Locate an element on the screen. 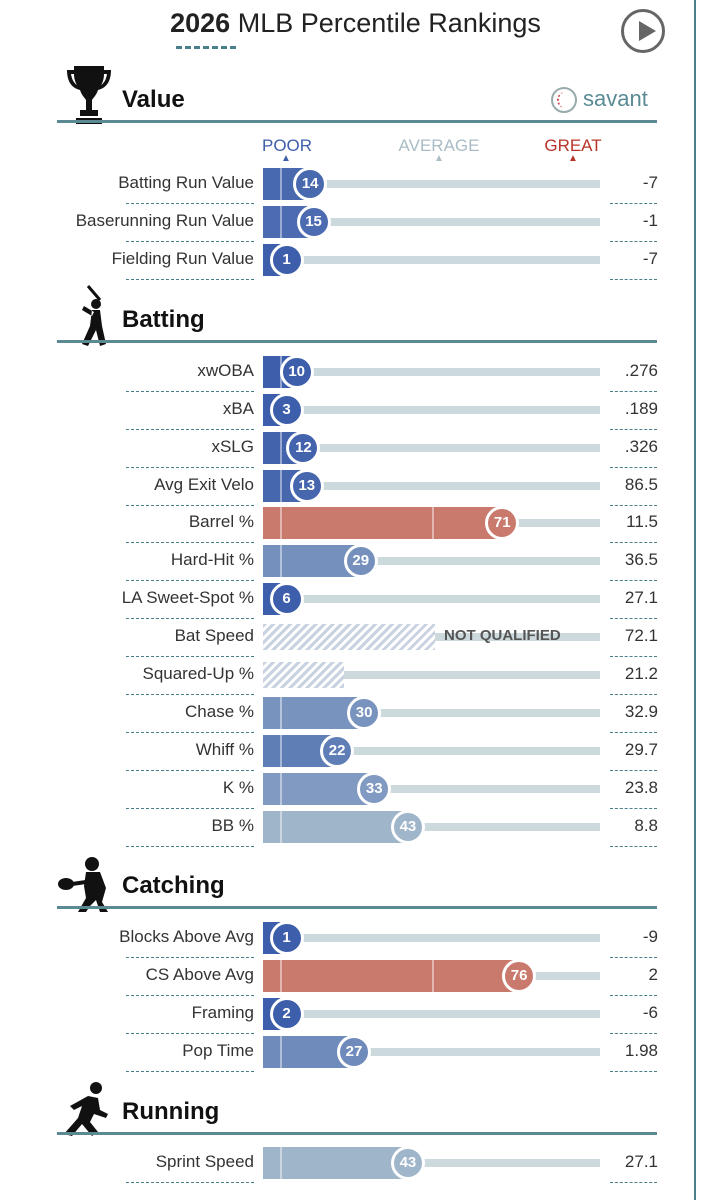 This screenshot has height=1200, width=711. section-divider is located at coordinates (357, 341).